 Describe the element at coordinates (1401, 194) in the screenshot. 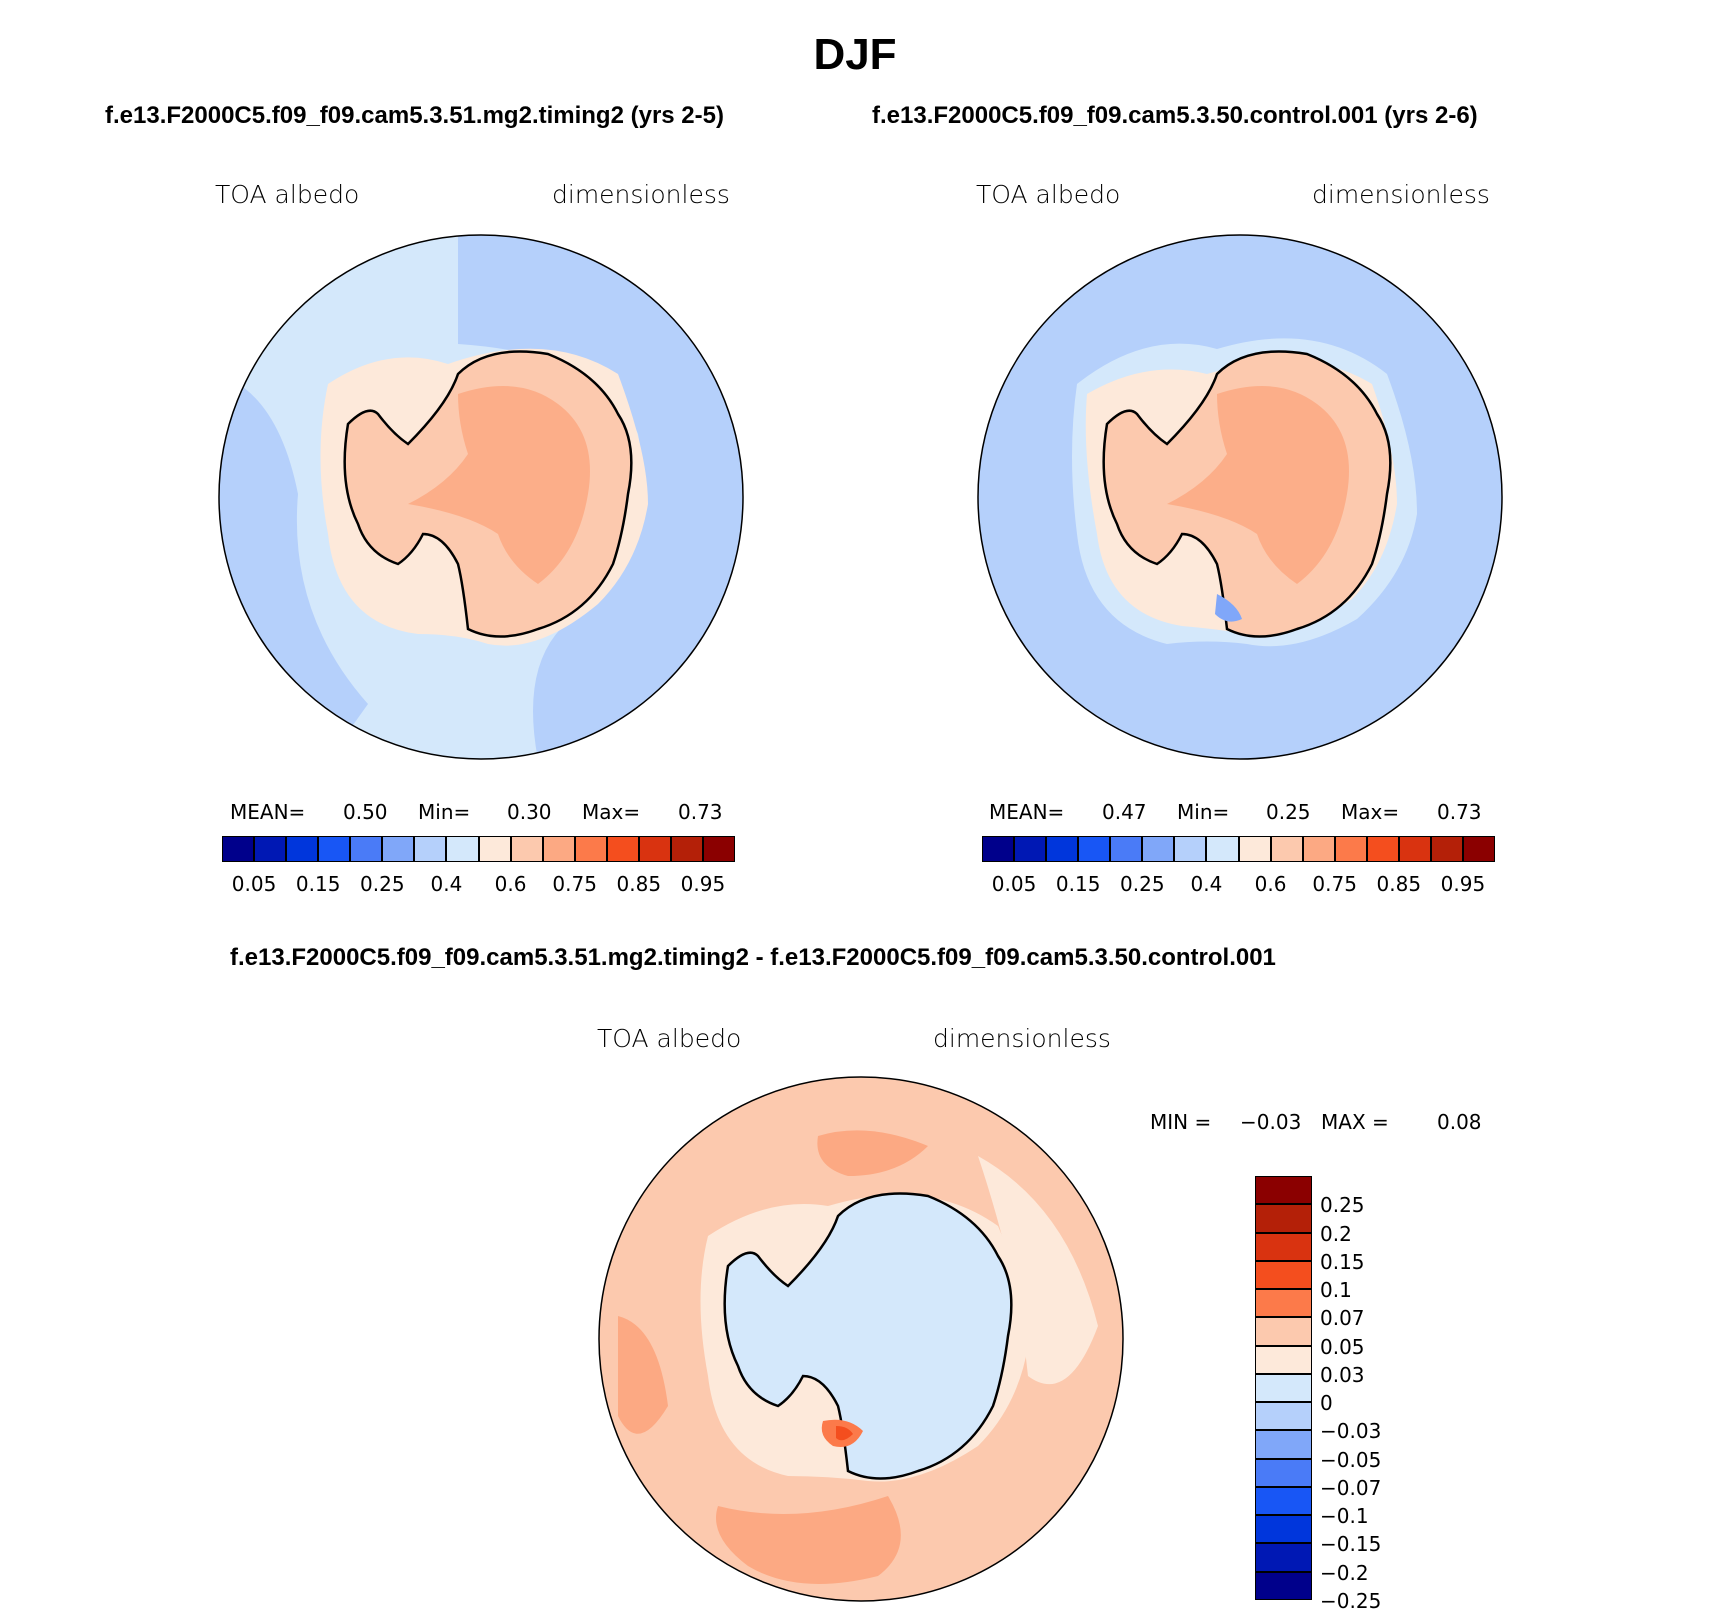

I see `panel2-units-label: dimensionless` at that location.